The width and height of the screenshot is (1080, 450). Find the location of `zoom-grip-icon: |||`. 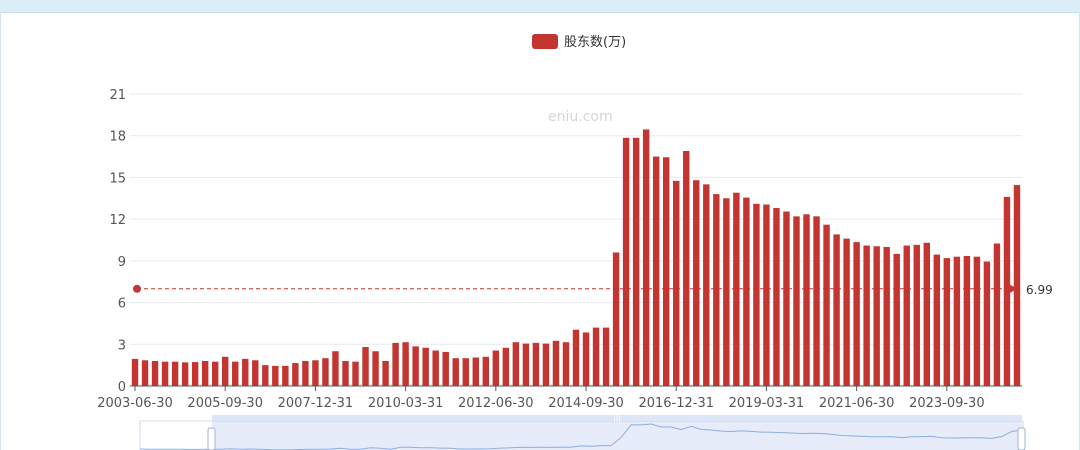

zoom-grip-icon: ||| is located at coordinates (617, 417).